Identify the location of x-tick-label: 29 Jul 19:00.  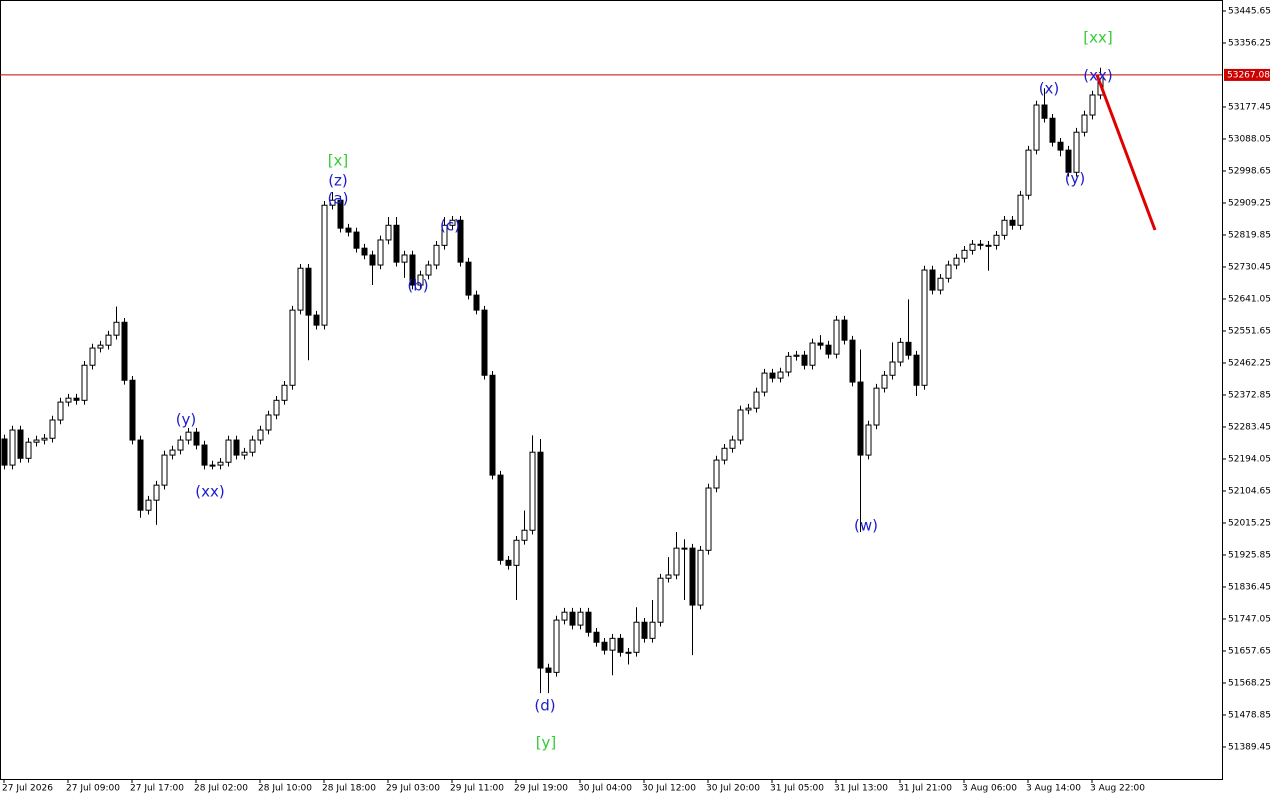
(541, 789).